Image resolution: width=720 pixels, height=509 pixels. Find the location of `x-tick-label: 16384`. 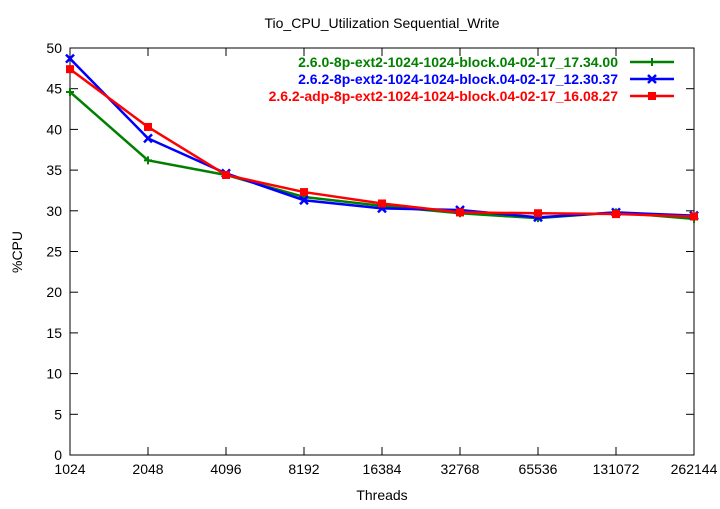

x-tick-label: 16384 is located at coordinates (382, 469).